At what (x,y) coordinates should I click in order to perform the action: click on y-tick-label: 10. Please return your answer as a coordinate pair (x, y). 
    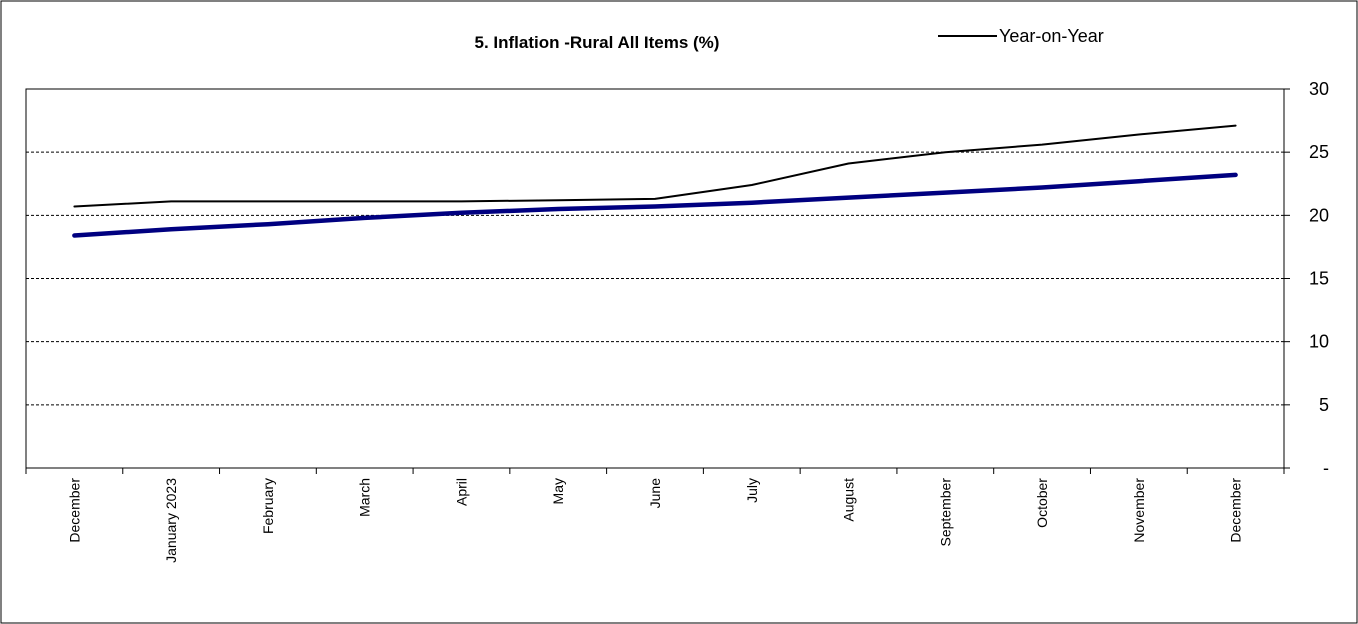
    Looking at the image, I should click on (1319, 342).